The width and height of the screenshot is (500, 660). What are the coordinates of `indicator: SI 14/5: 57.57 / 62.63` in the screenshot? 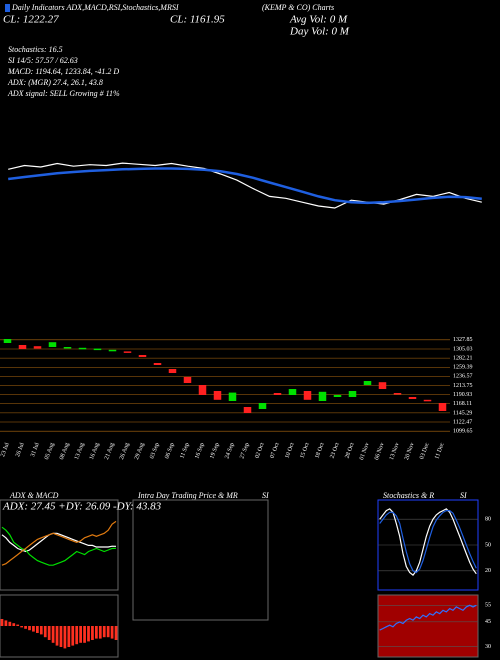 It's located at (43, 60).